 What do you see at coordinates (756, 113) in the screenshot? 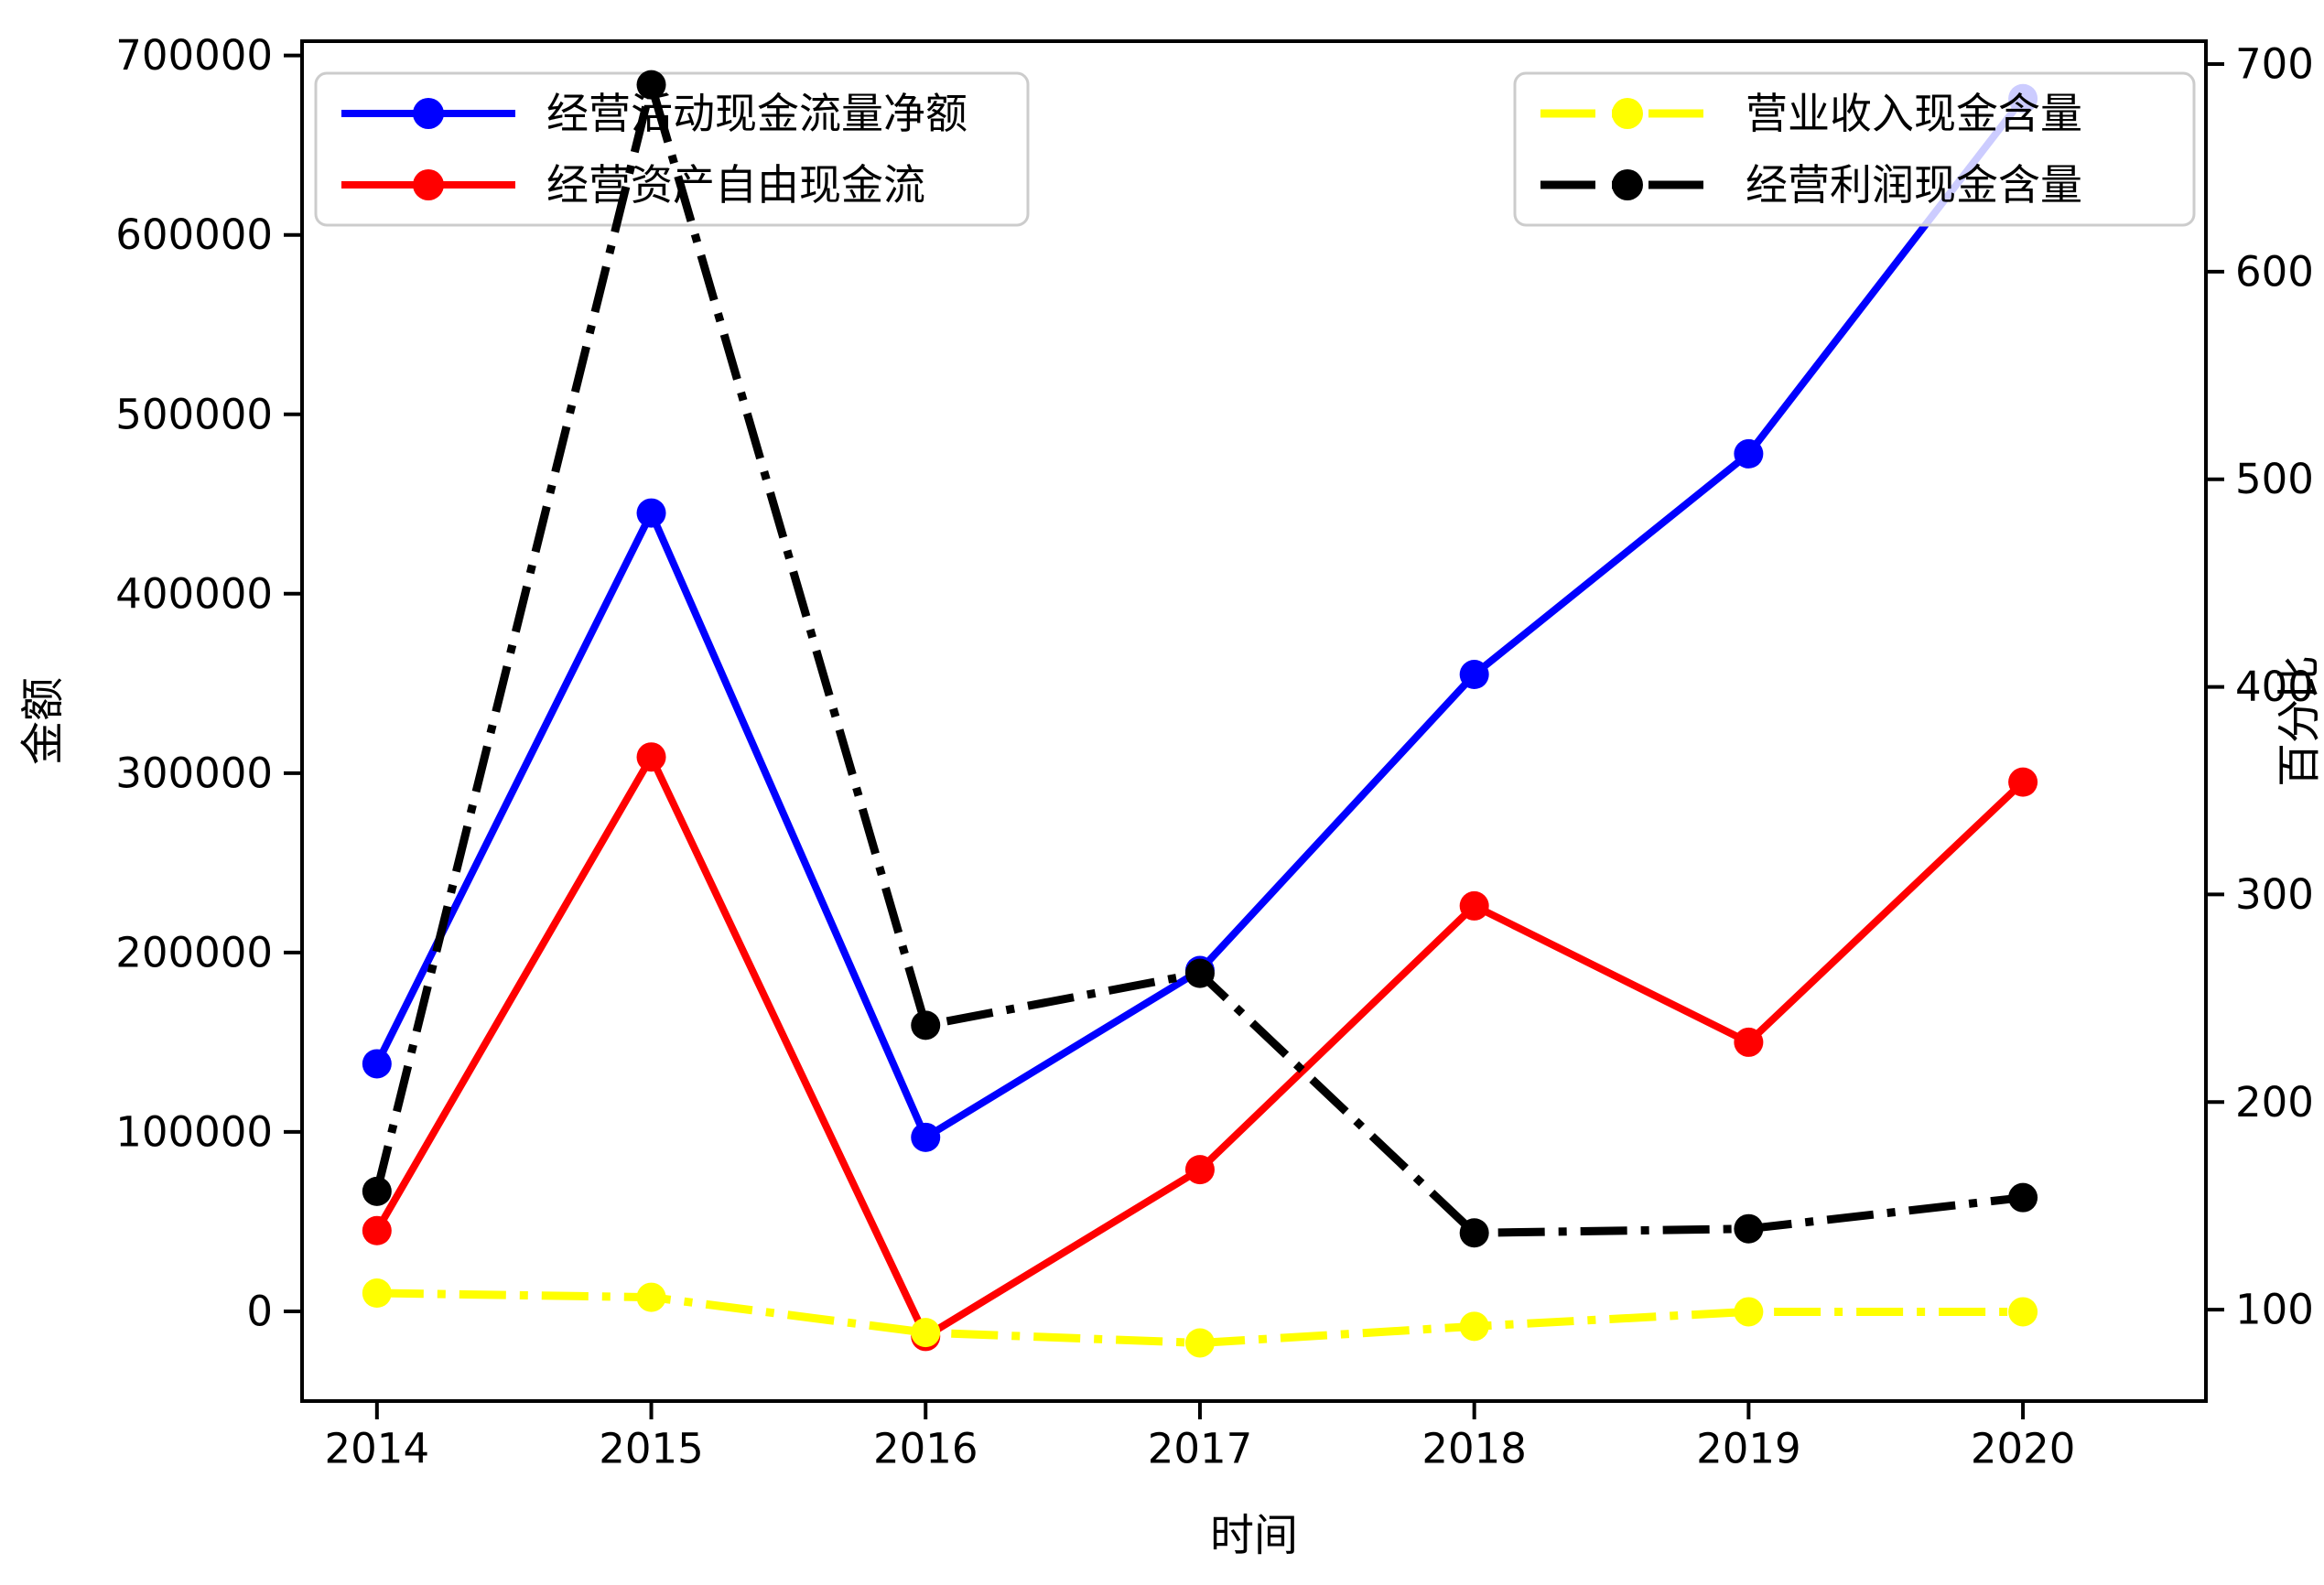
I see `legend-label: 经营活动现金流量净额` at bounding box center [756, 113].